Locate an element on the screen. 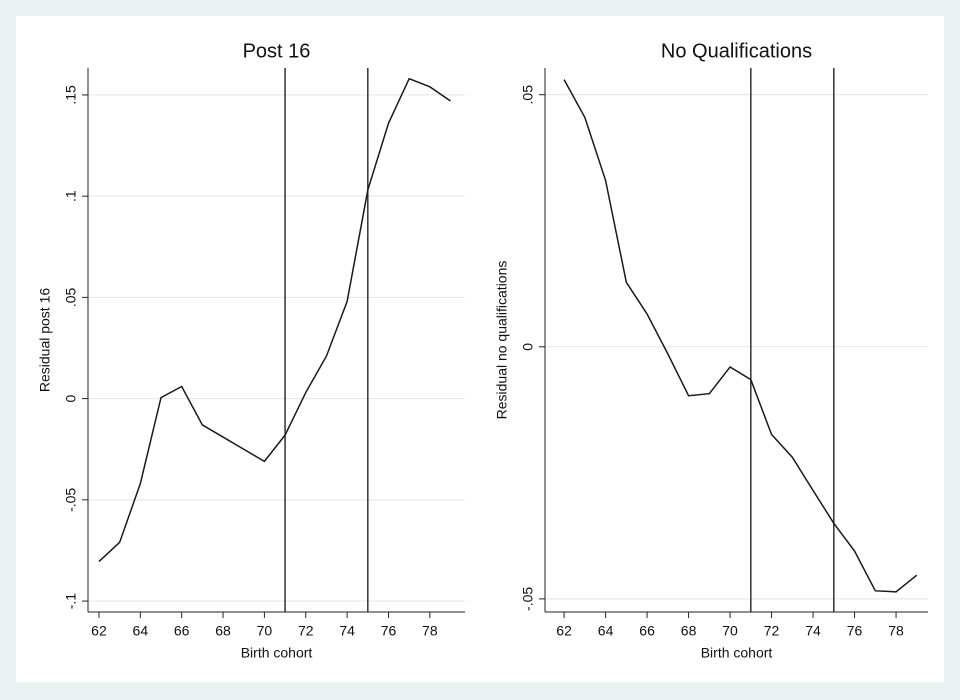 The height and width of the screenshot is (700, 960). y-tick-label: .15 is located at coordinates (71, 95).